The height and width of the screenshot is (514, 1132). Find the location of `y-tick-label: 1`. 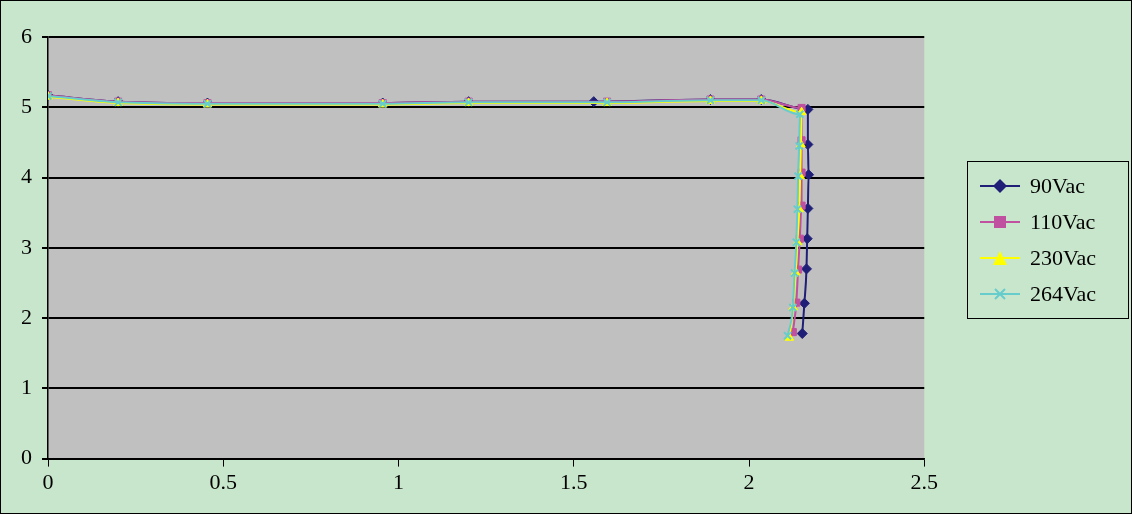

y-tick-label: 1 is located at coordinates (26, 387).